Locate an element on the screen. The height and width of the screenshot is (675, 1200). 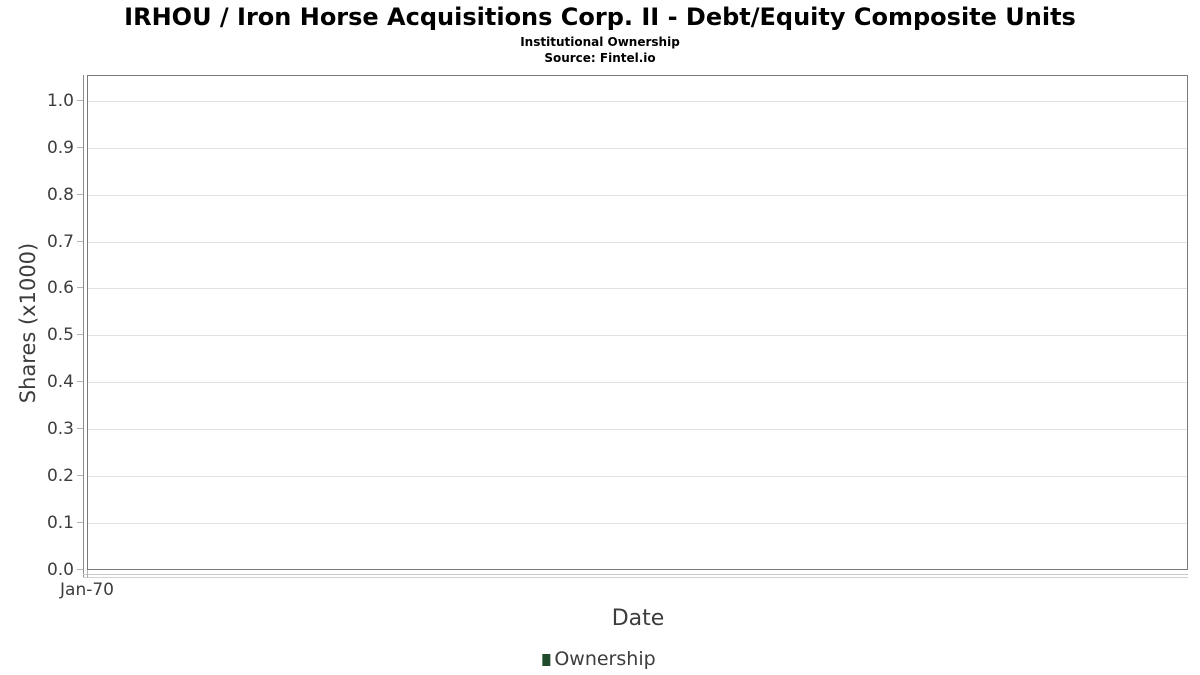
x-axis-title: Date is located at coordinates (638, 618).